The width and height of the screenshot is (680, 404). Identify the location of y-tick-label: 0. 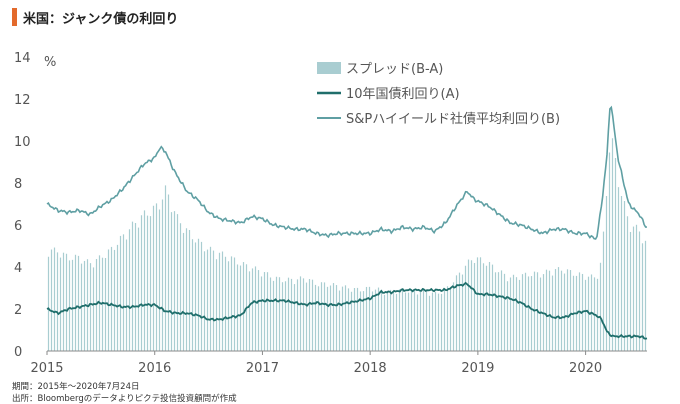
(18, 352).